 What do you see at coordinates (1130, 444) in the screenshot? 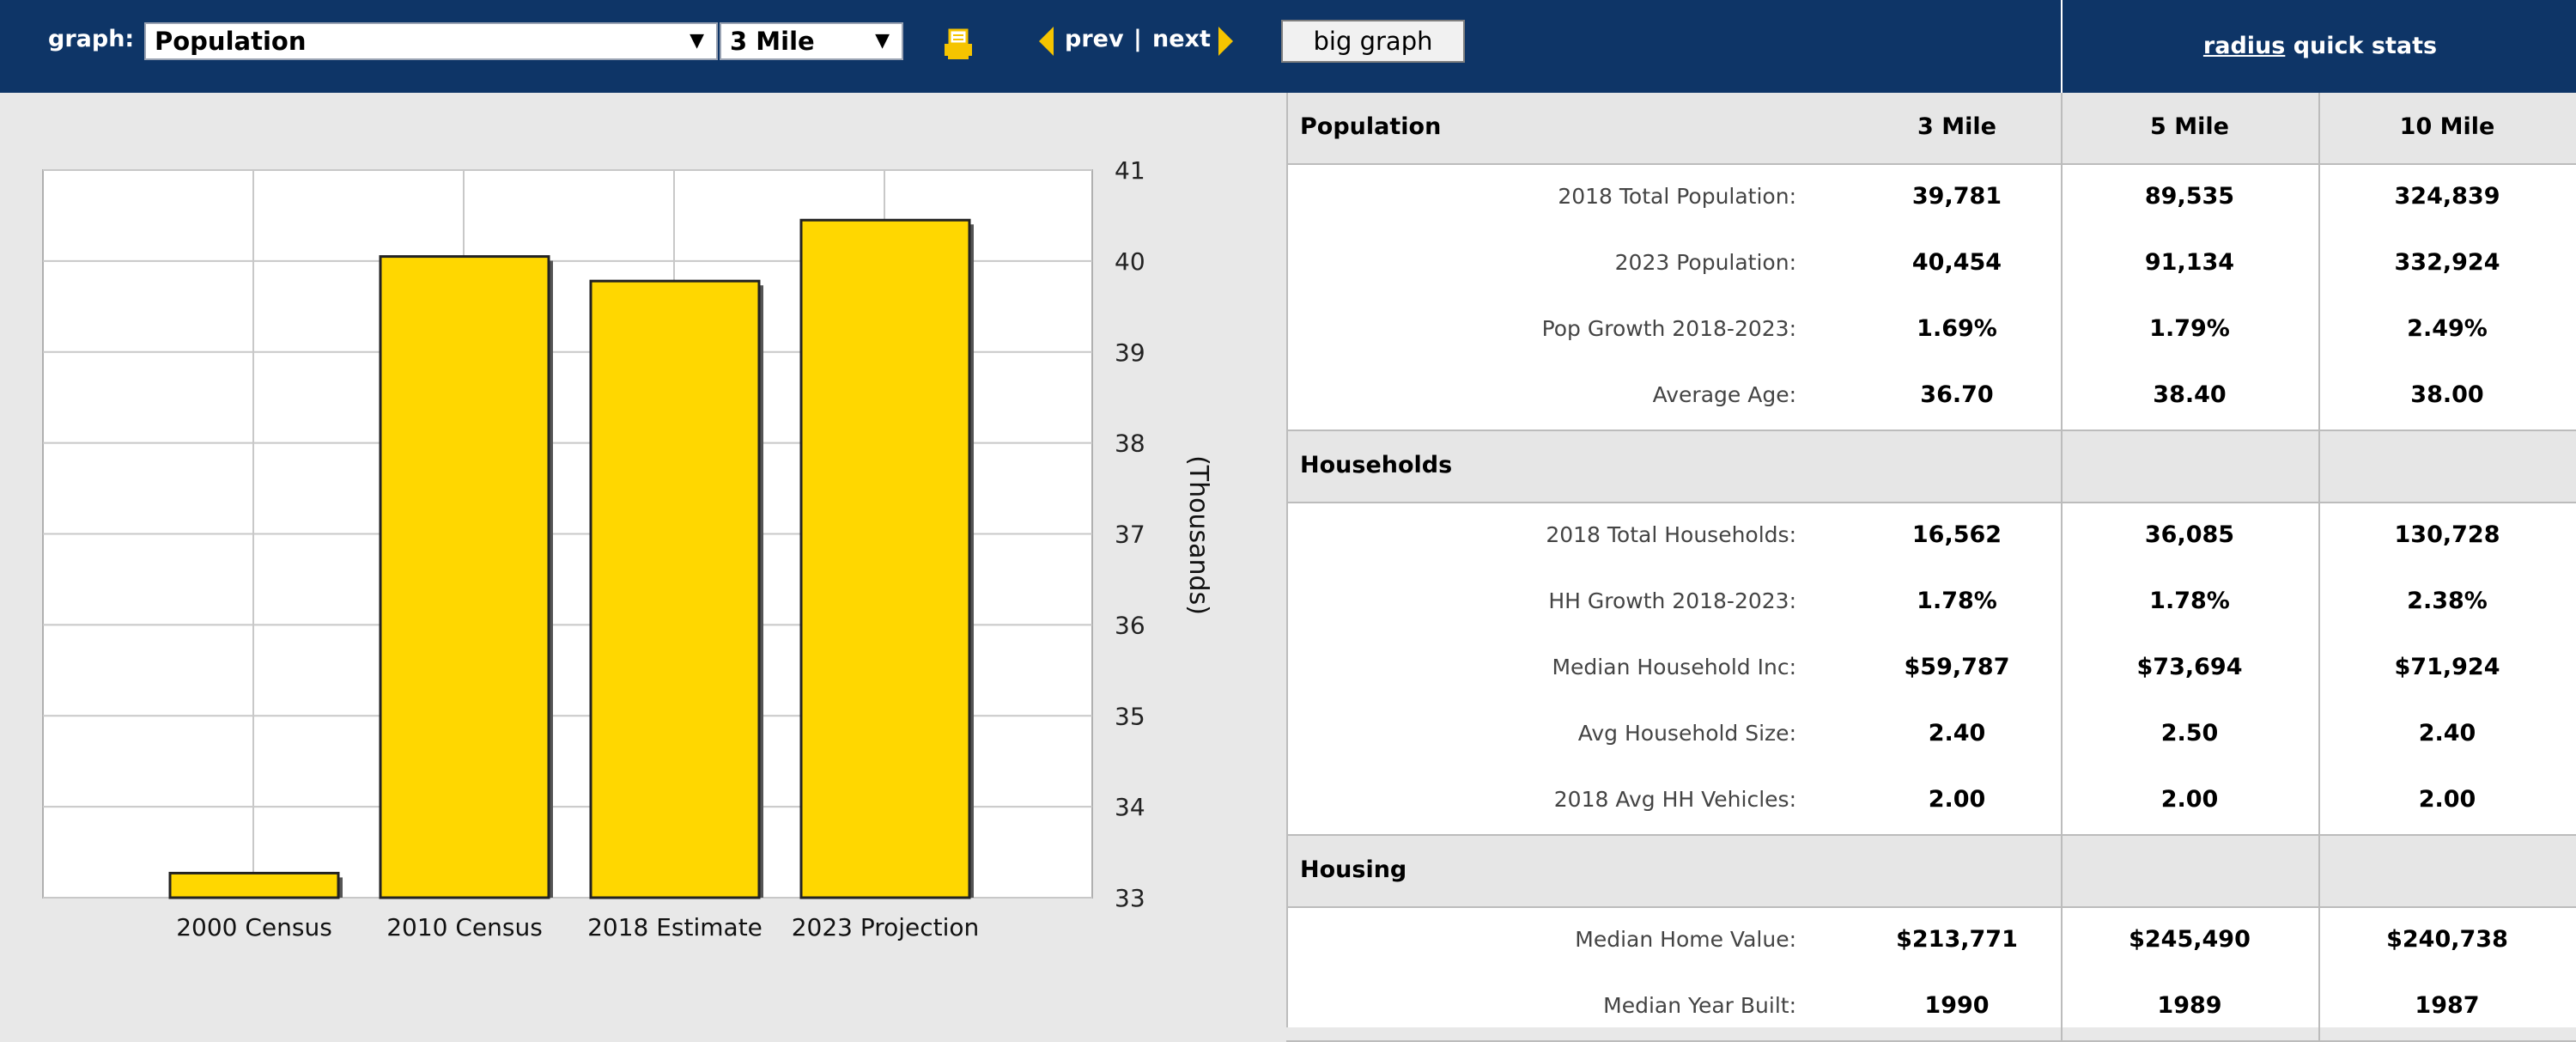
I see `y-tick-label: 38` at bounding box center [1130, 444].